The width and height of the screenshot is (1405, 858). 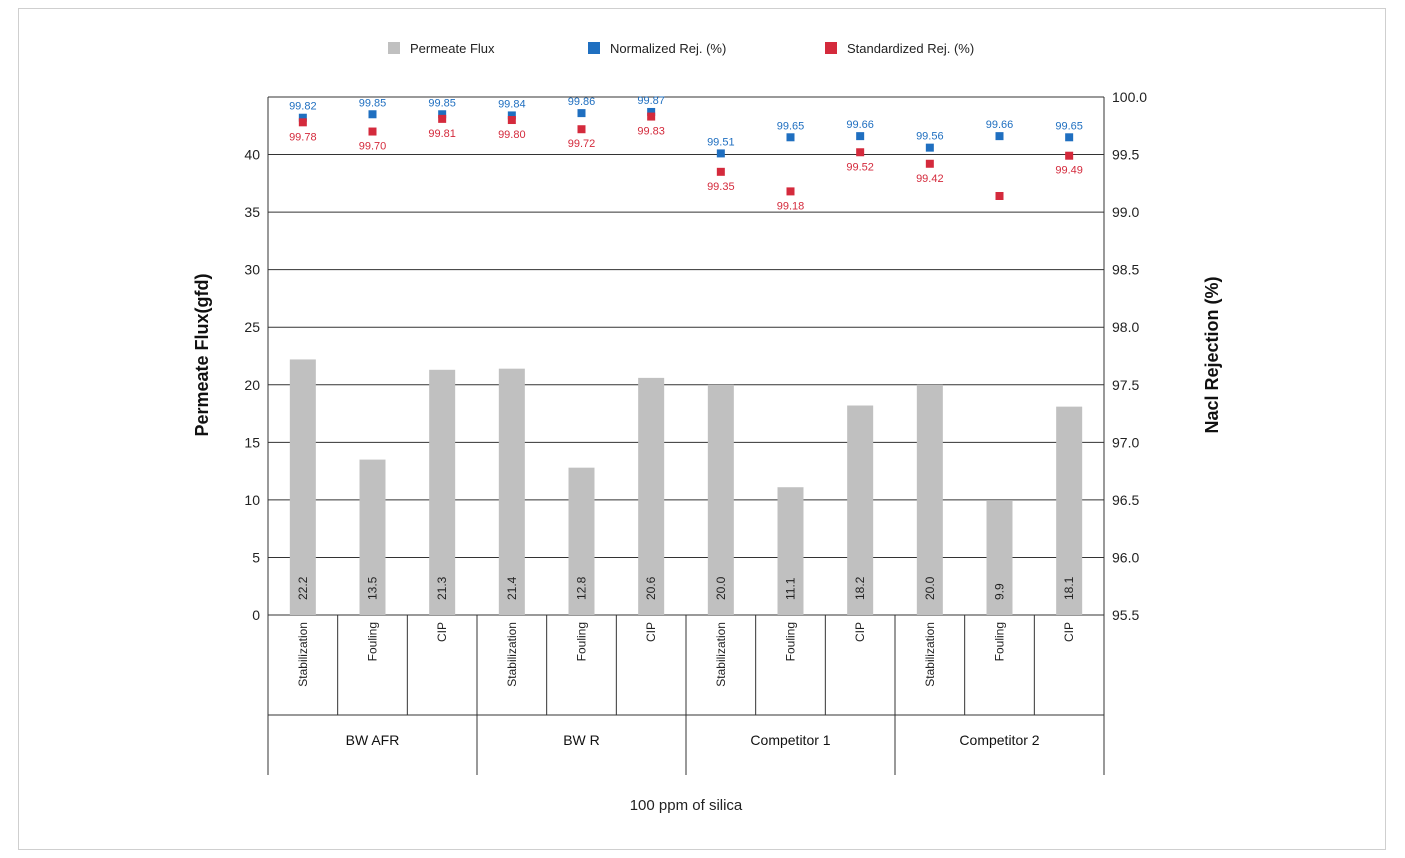 What do you see at coordinates (721, 187) in the screenshot?
I see `standardized-value-label: 99.35` at bounding box center [721, 187].